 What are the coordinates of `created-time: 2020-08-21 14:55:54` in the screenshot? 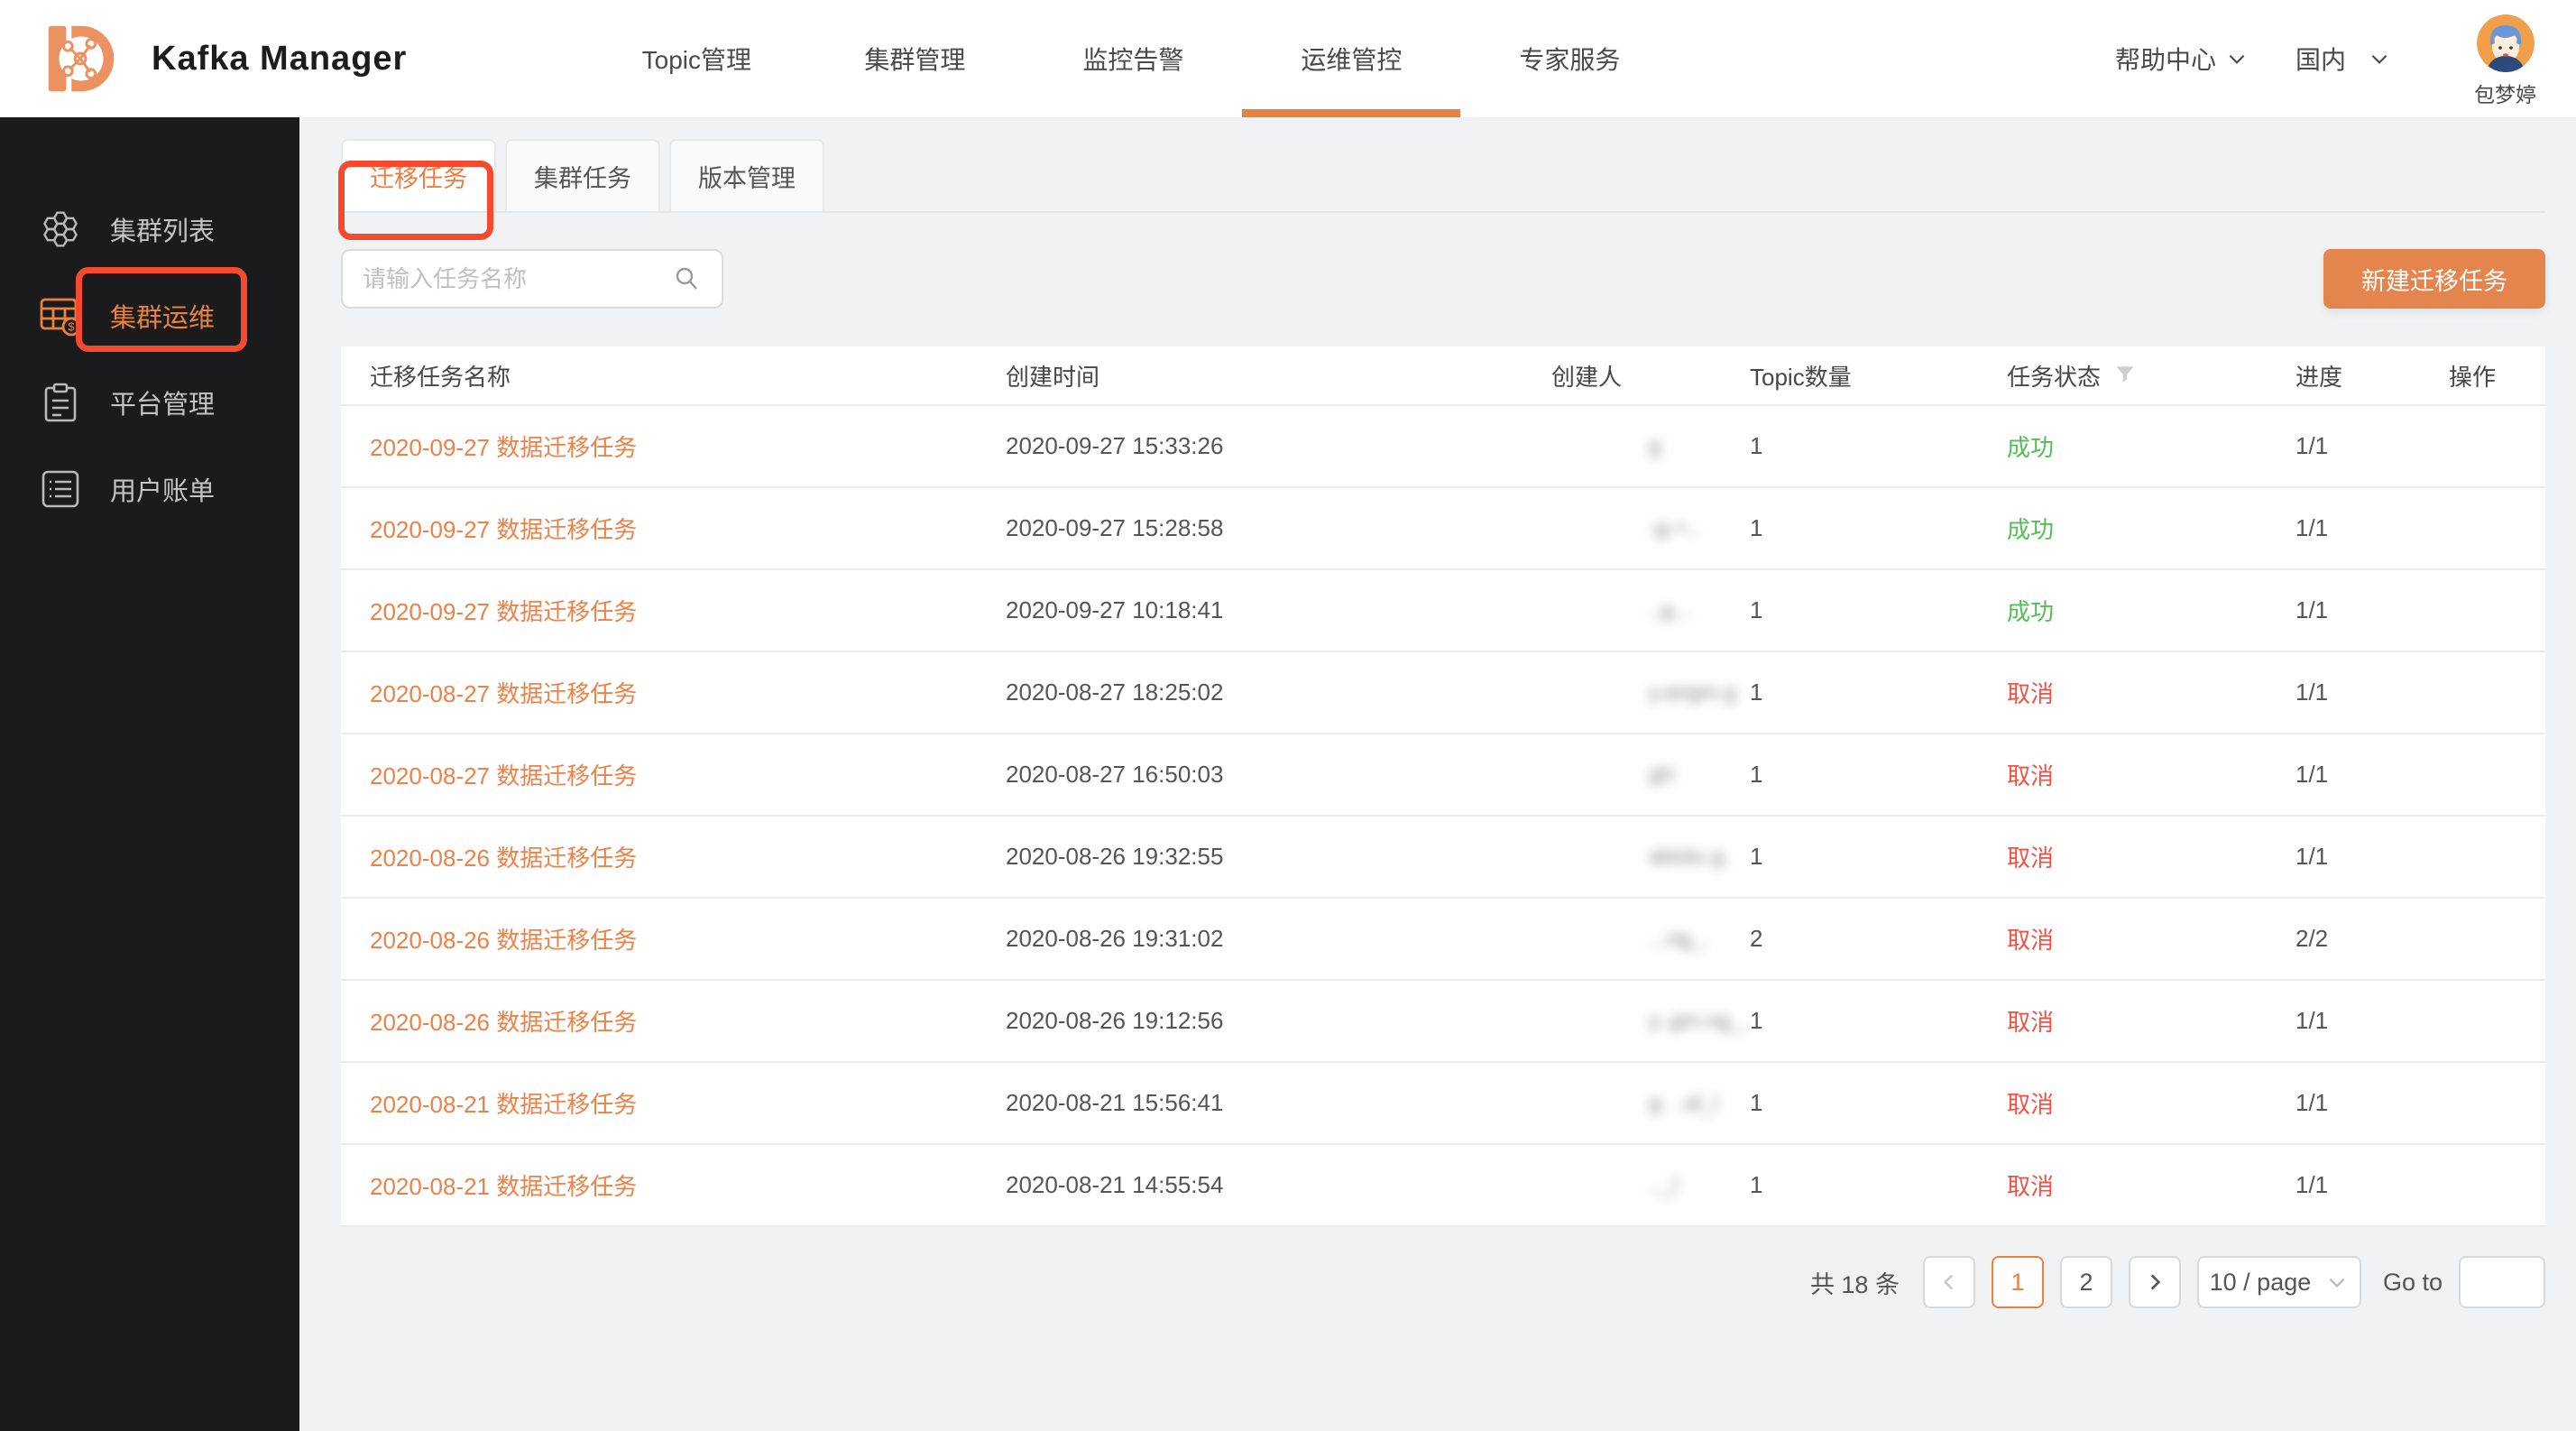 It's located at (1115, 1185).